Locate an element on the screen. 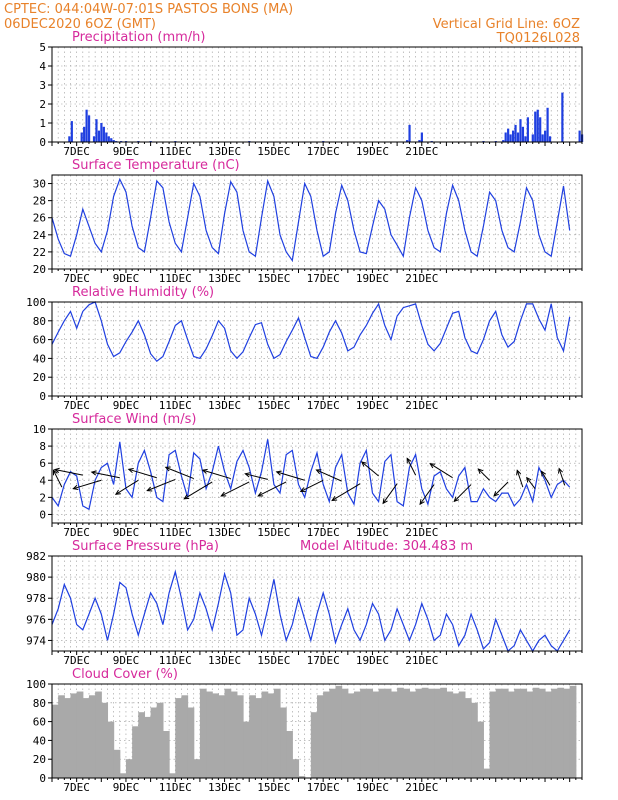  surface-wind-series-line is located at coordinates (311, 475).